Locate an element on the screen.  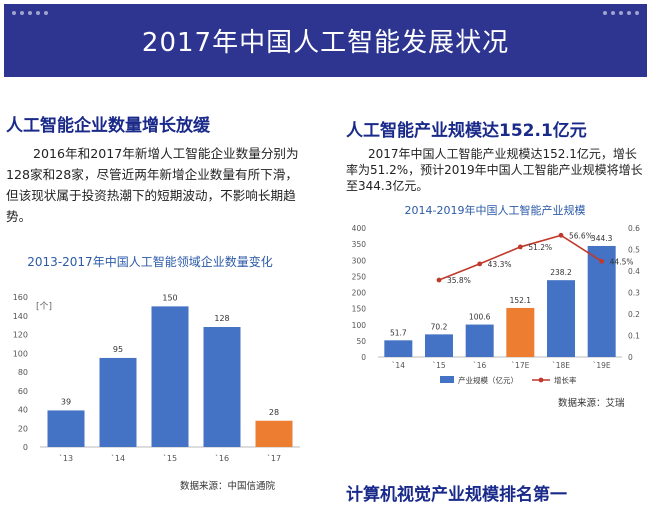
y-tick-label: 400 is located at coordinates (359, 228).